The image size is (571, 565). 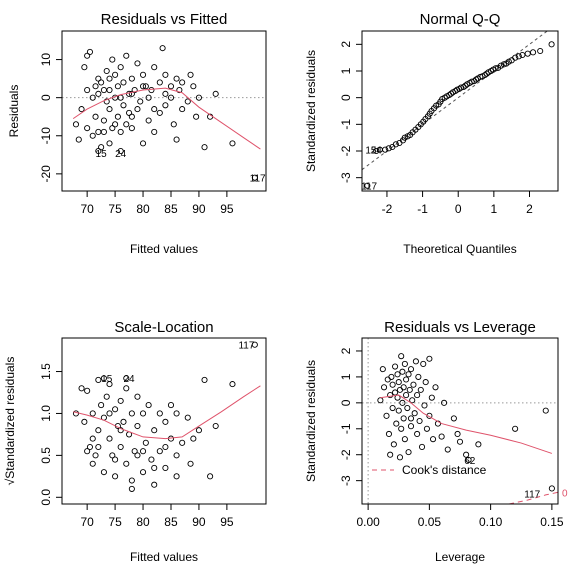 I want to click on y-tick-label: 10, so click(x=46, y=60).